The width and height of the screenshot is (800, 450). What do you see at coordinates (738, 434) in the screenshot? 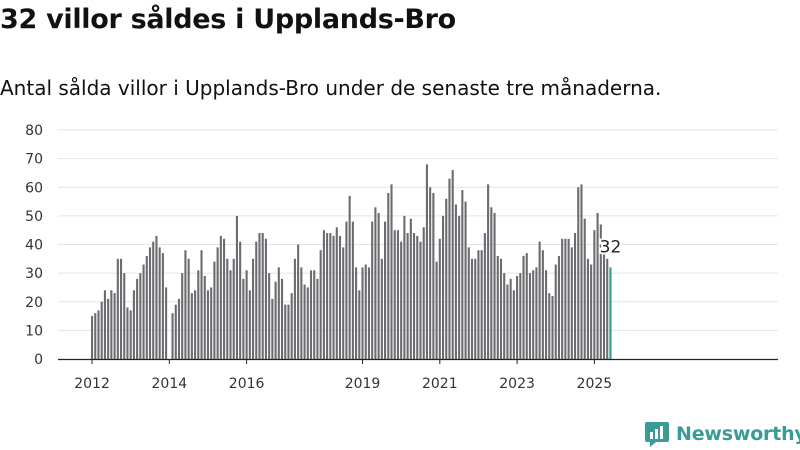
I see `brand-name: Newsworthy` at bounding box center [738, 434].